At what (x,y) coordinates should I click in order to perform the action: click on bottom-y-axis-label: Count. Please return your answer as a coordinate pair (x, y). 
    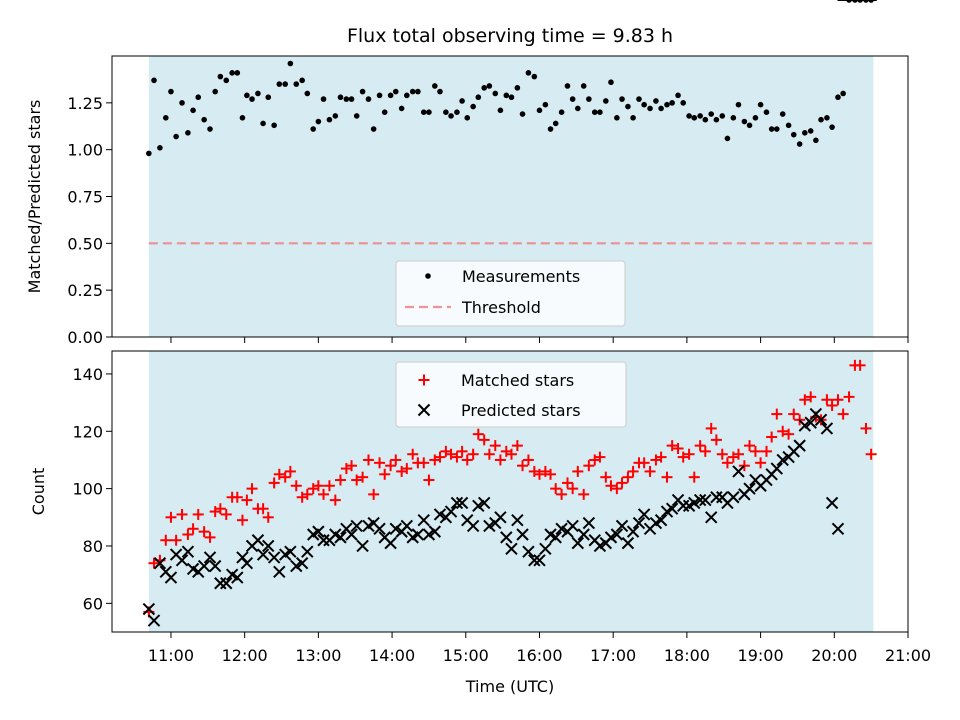
    Looking at the image, I should click on (38, 492).